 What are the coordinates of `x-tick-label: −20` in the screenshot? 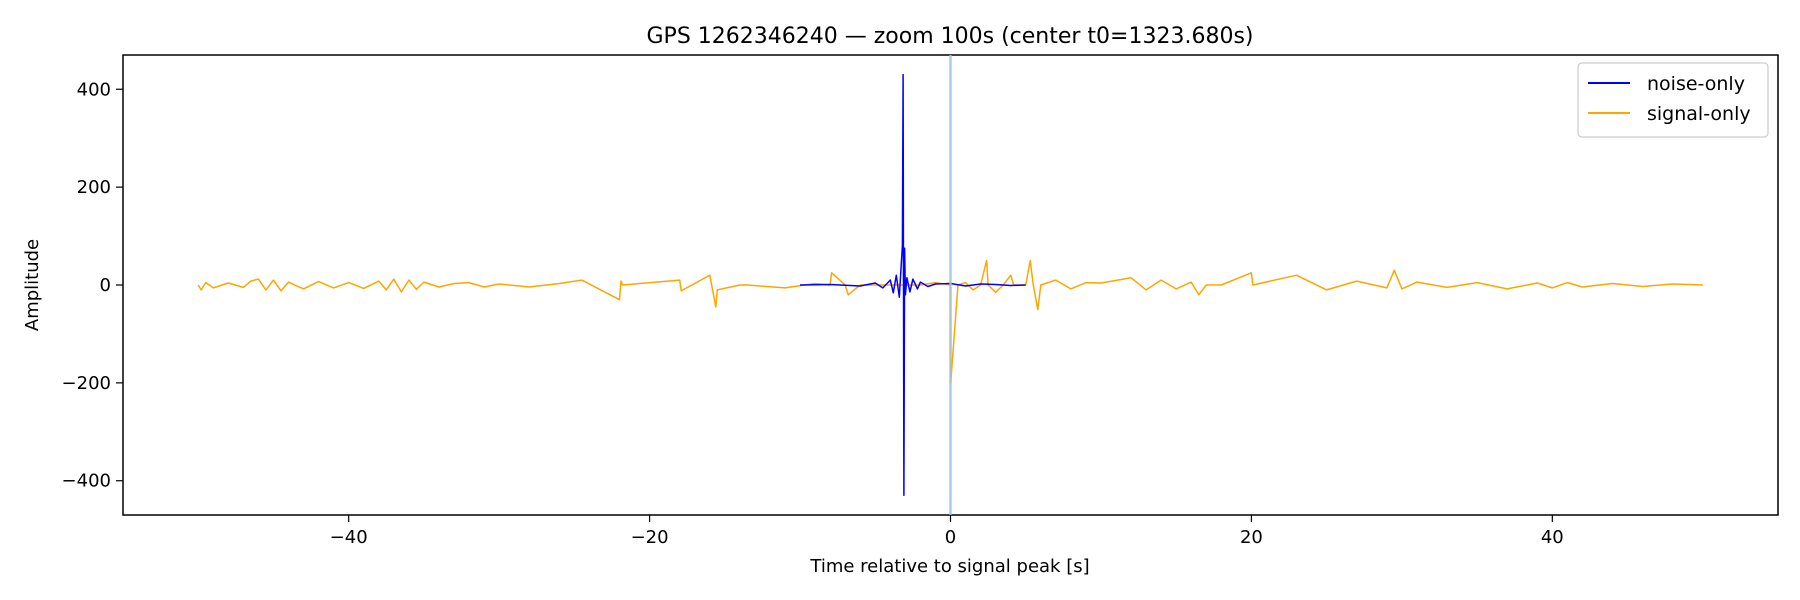 It's located at (650, 537).